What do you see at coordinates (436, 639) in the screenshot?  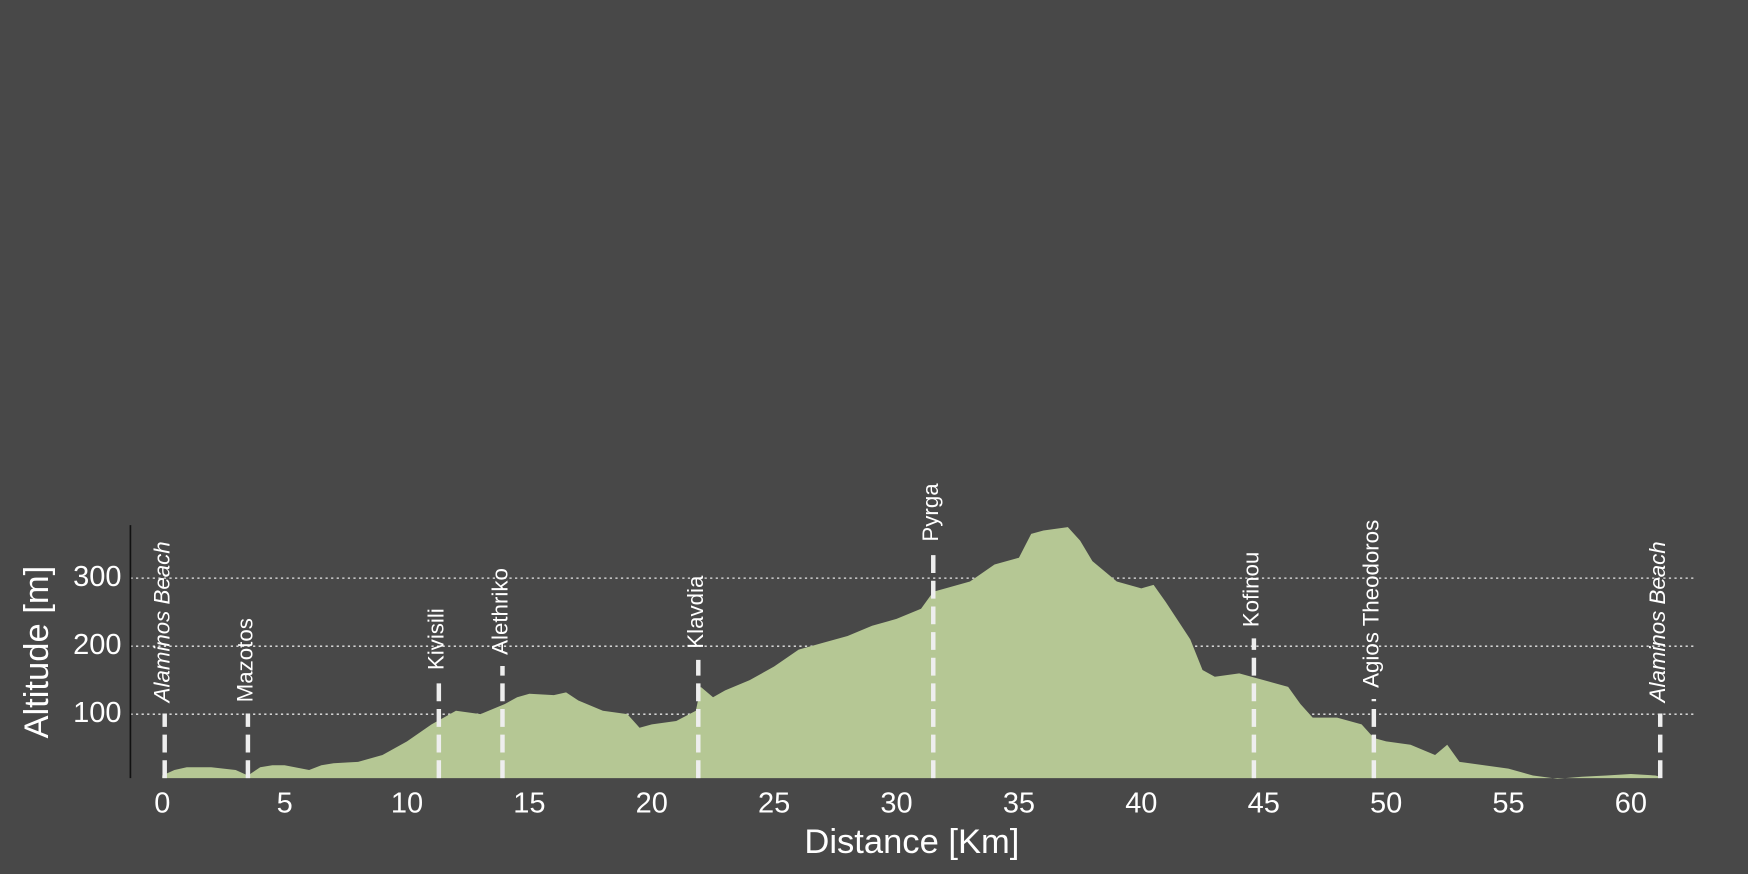 I see `waypoint-label: Kivisili` at bounding box center [436, 639].